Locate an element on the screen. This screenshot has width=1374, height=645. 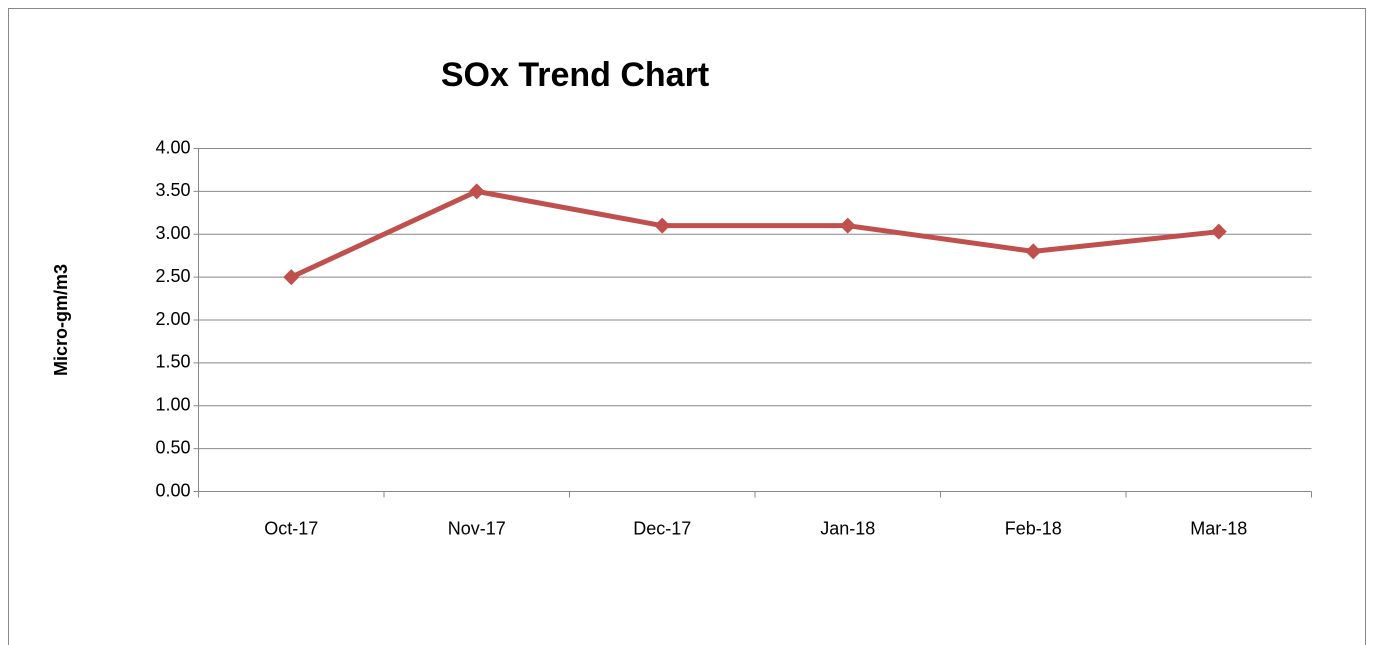
series-line is located at coordinates (755, 234).